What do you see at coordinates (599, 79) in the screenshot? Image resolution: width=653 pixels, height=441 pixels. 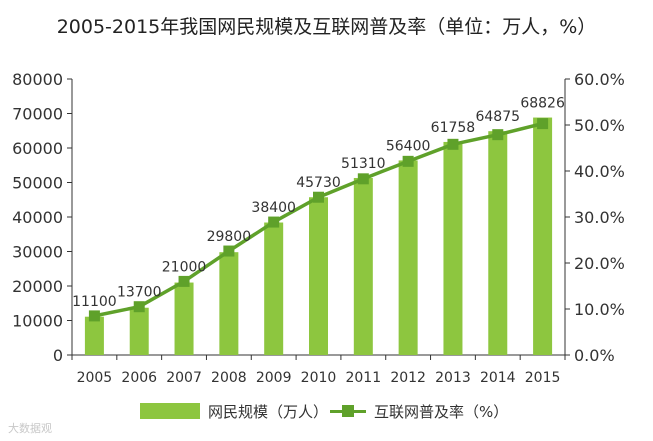 I see `y-right-tick-label: 60.0%` at bounding box center [599, 79].